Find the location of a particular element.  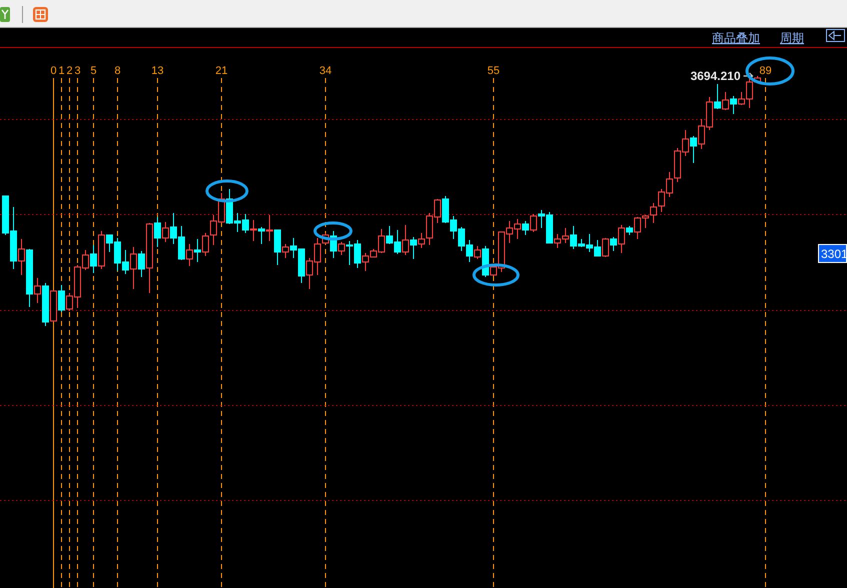

x-tick-label: 21 is located at coordinates (221, 71).